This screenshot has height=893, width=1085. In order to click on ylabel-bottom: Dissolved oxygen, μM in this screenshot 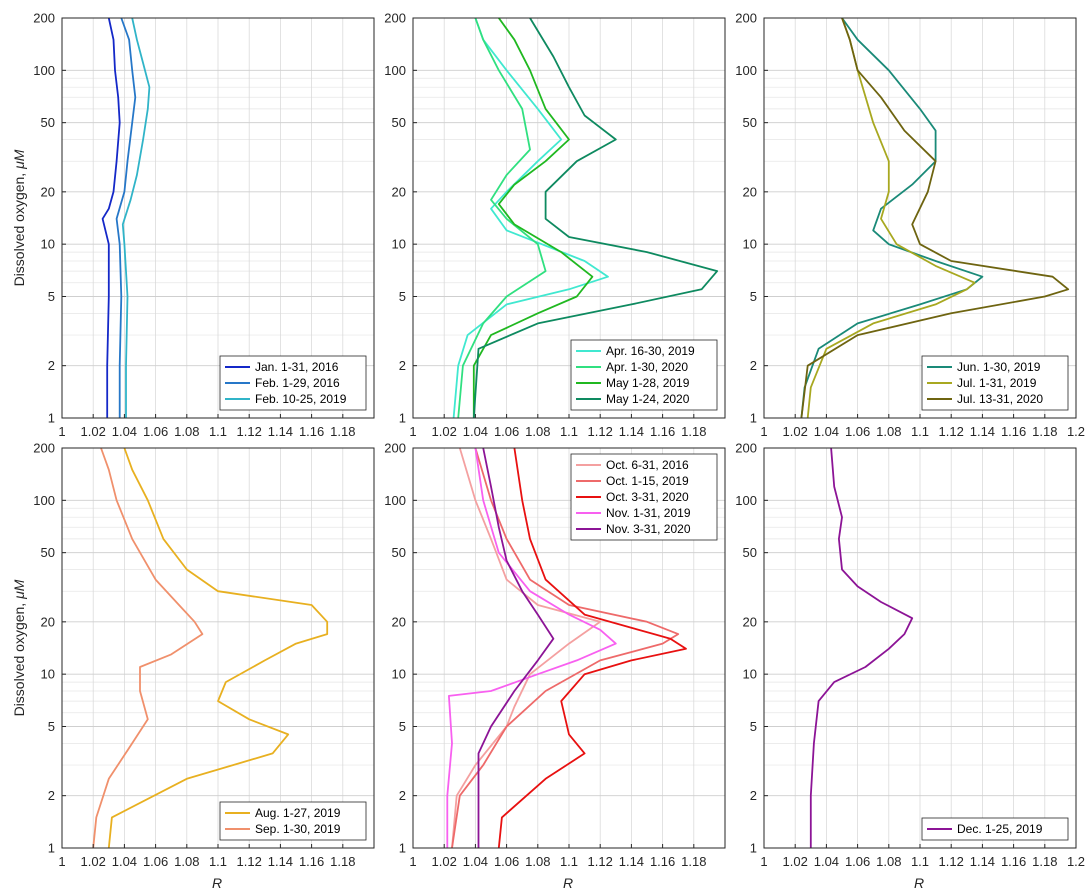, I will do `click(19, 647)`.